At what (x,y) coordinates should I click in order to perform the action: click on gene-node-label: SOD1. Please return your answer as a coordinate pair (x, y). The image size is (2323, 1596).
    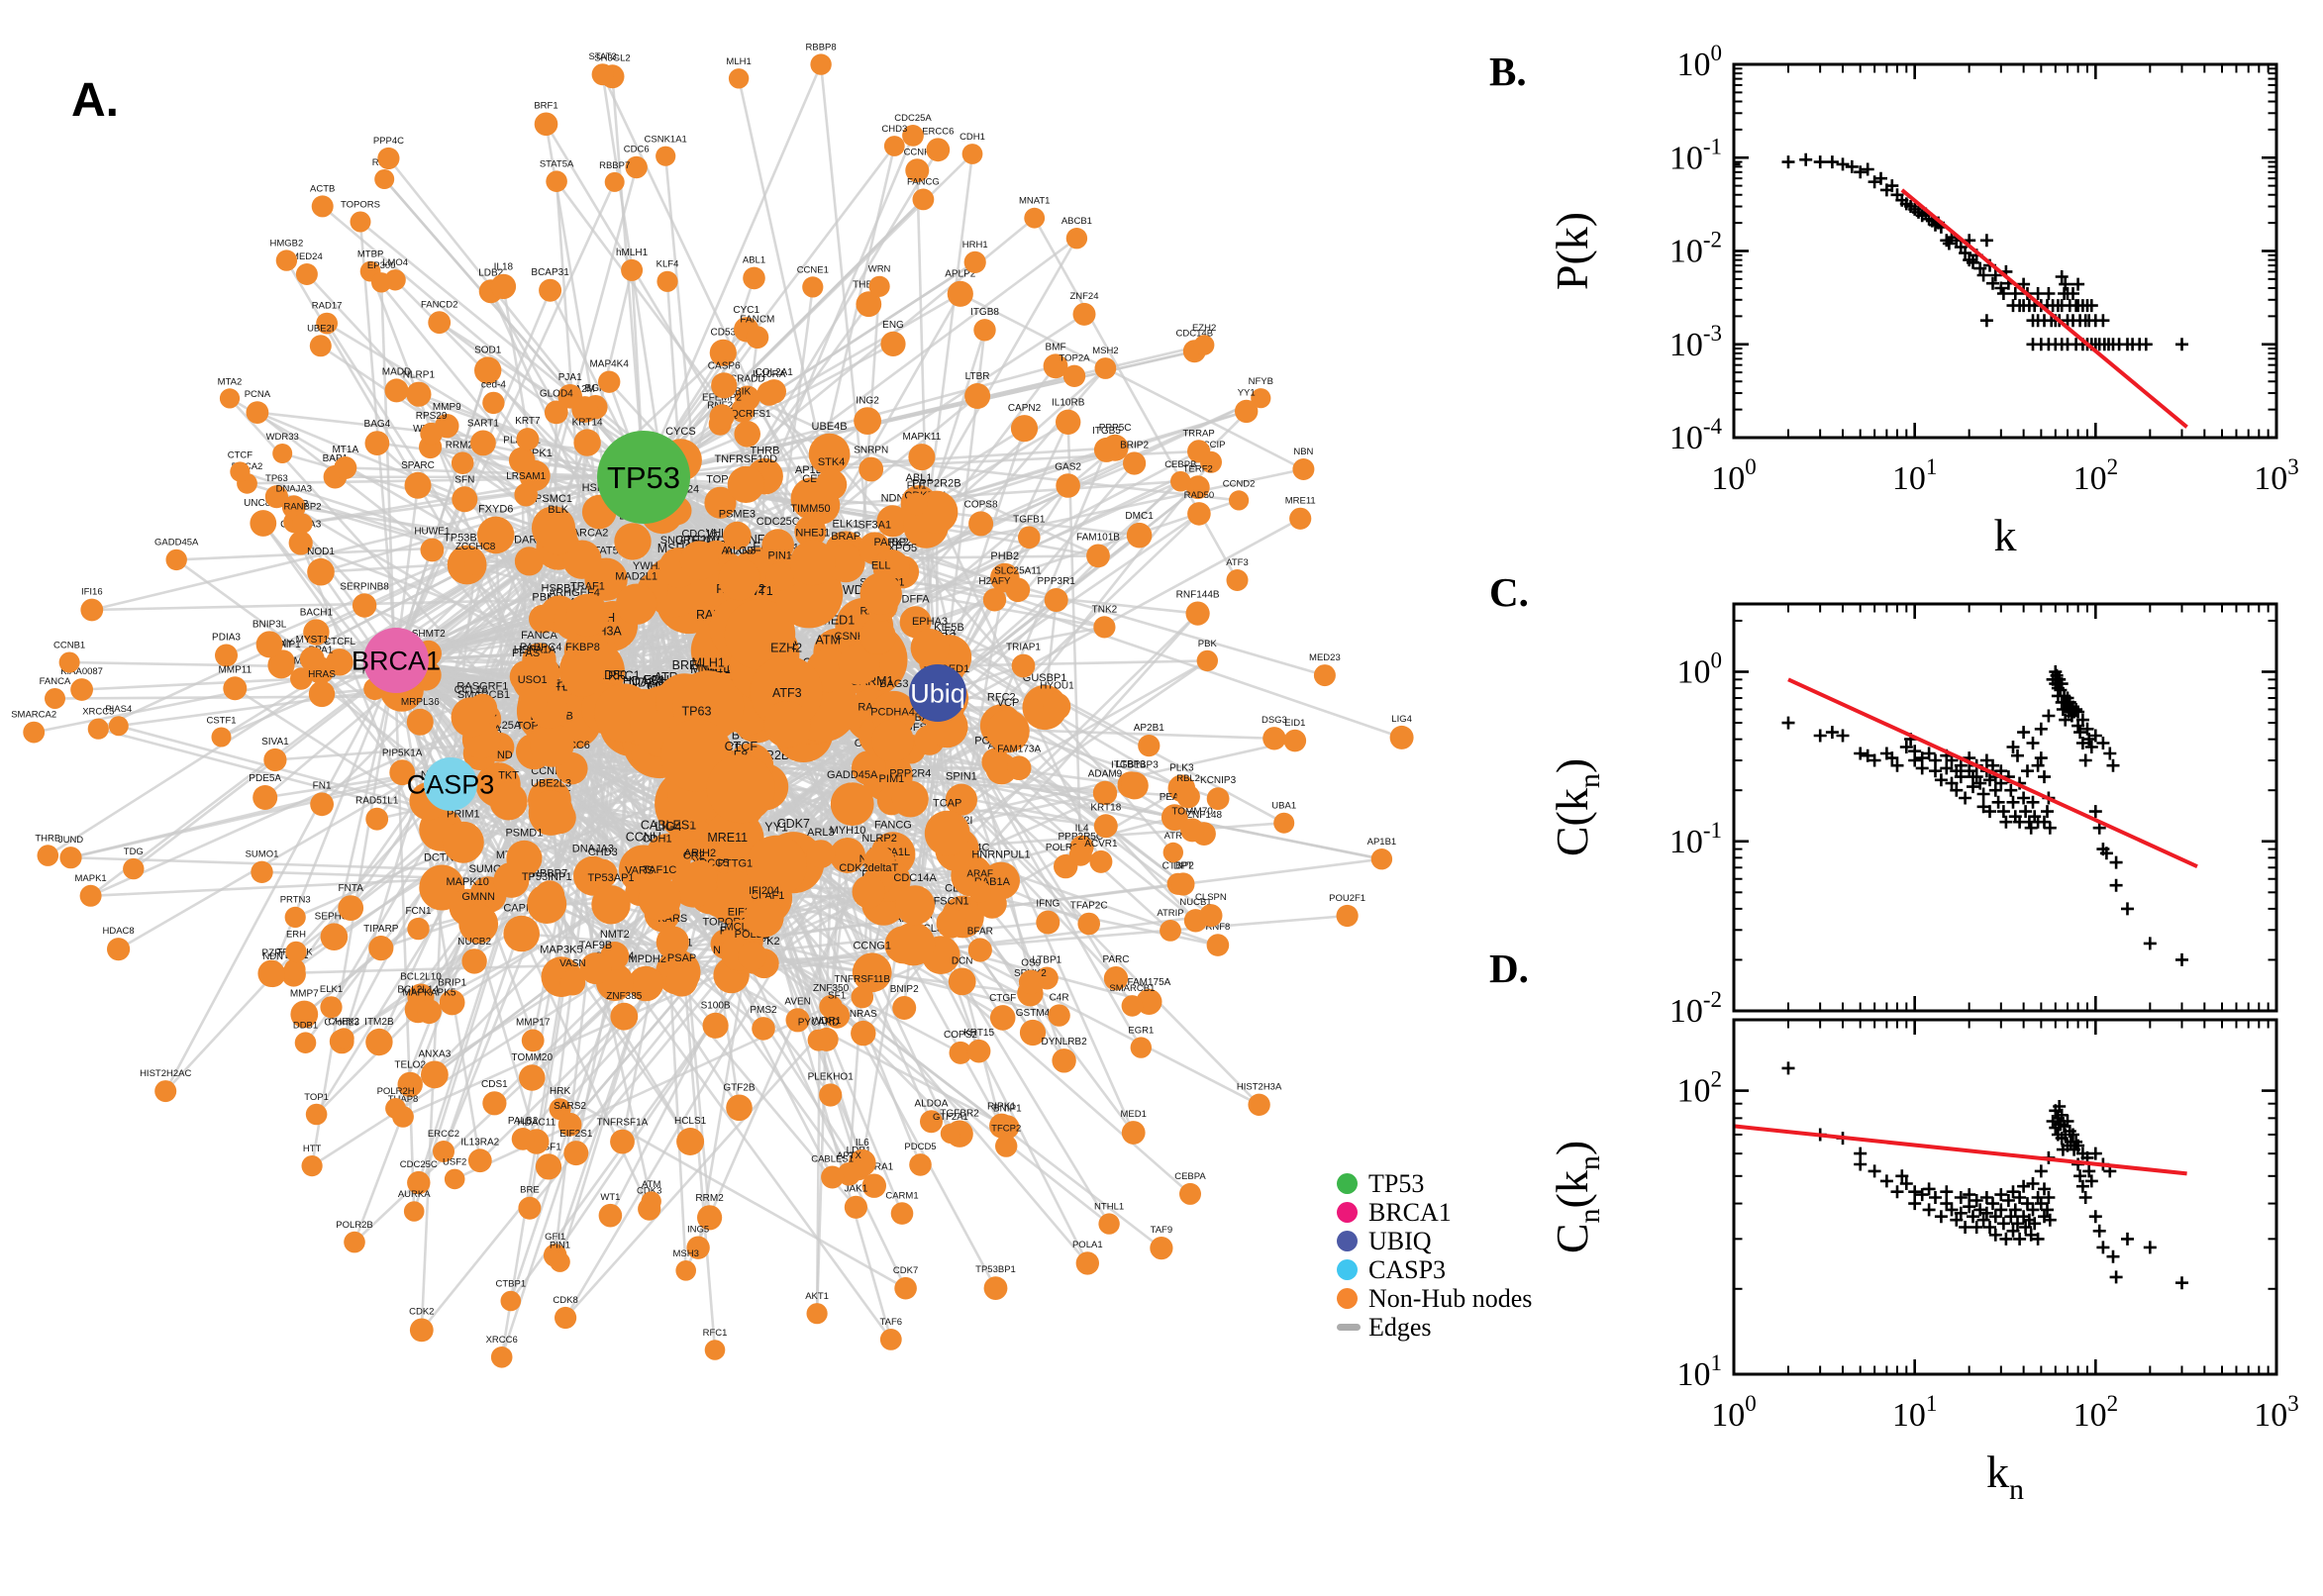
    Looking at the image, I should click on (488, 350).